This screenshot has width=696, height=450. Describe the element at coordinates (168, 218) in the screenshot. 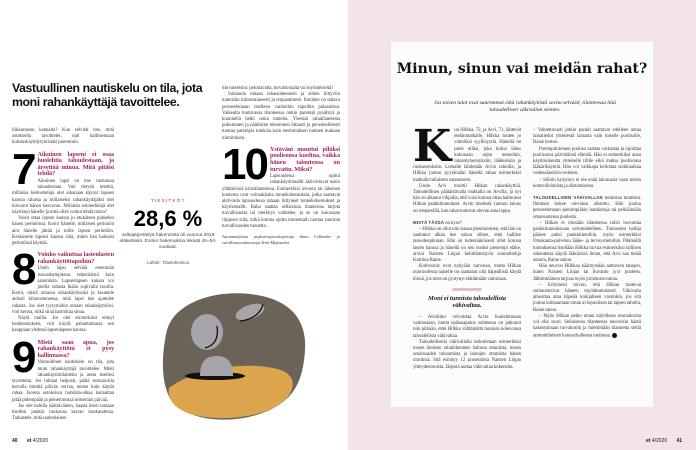

I see `fact-value: 28,6 %` at that location.